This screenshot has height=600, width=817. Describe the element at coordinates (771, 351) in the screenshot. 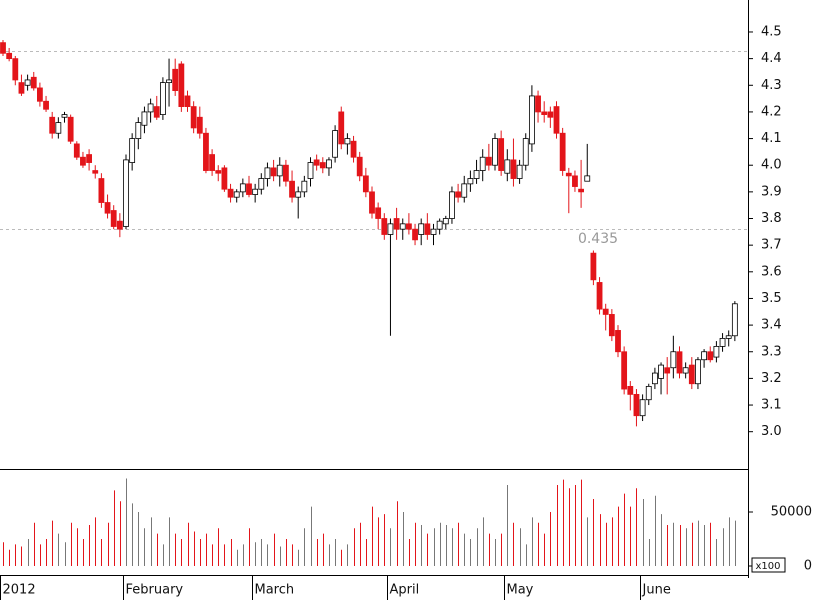

I see `y-tick-label: 3.3` at that location.